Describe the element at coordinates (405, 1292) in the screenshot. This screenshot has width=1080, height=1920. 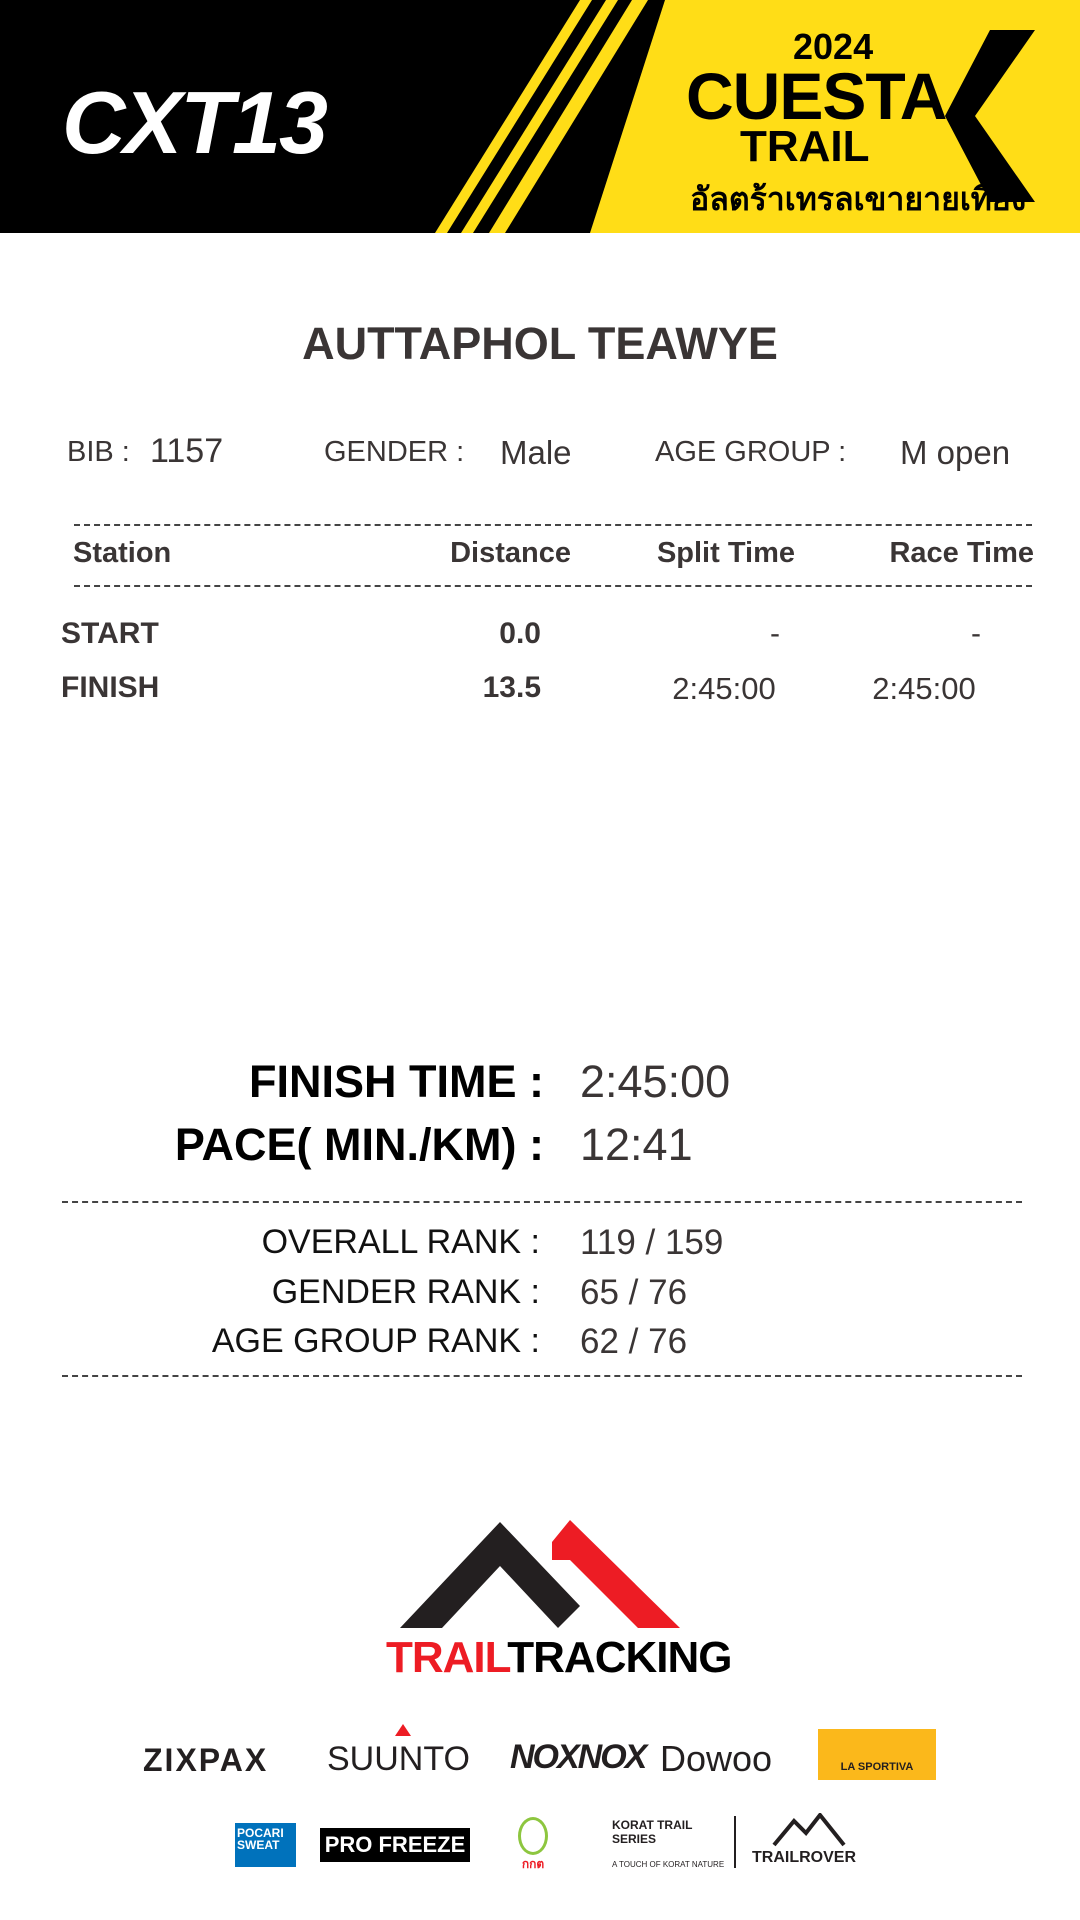
I see `gender-rank-label: GENDER RANK :` at that location.